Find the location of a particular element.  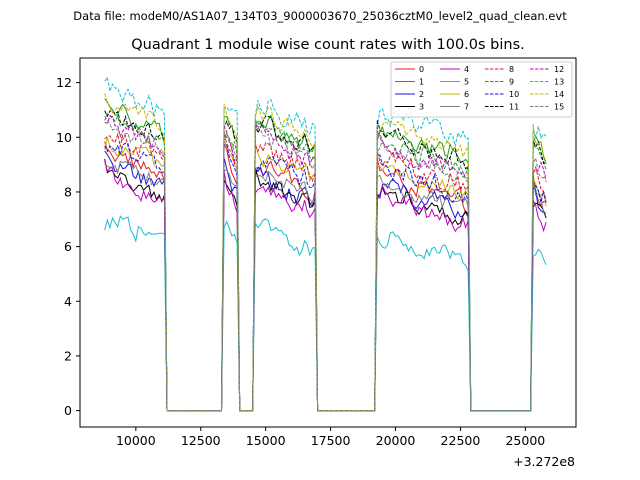

x-tick-label: 10000 is located at coordinates (136, 440).